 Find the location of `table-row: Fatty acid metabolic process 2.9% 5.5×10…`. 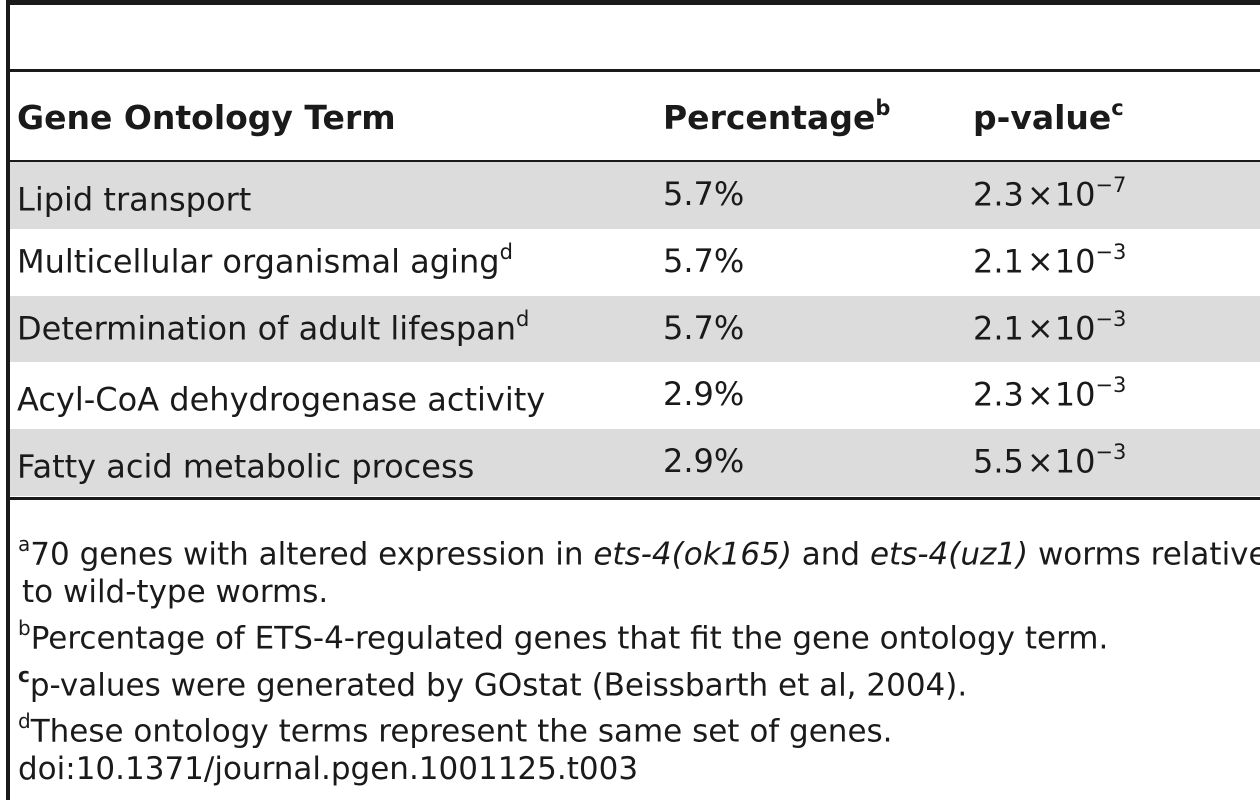

table-row: Fatty acid metabolic process 2.9% 5.5×10… is located at coordinates (635, 462).